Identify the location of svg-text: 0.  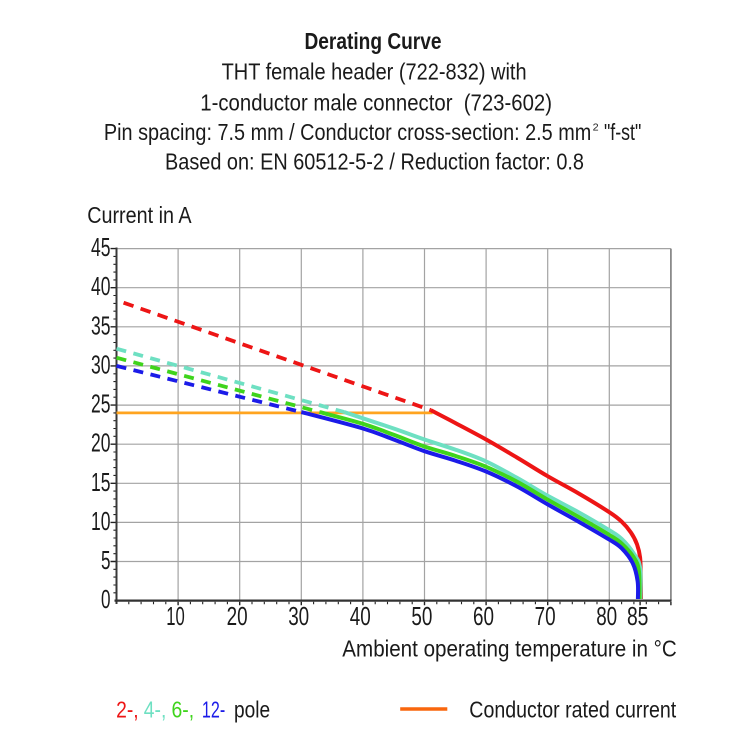
(106, 600).